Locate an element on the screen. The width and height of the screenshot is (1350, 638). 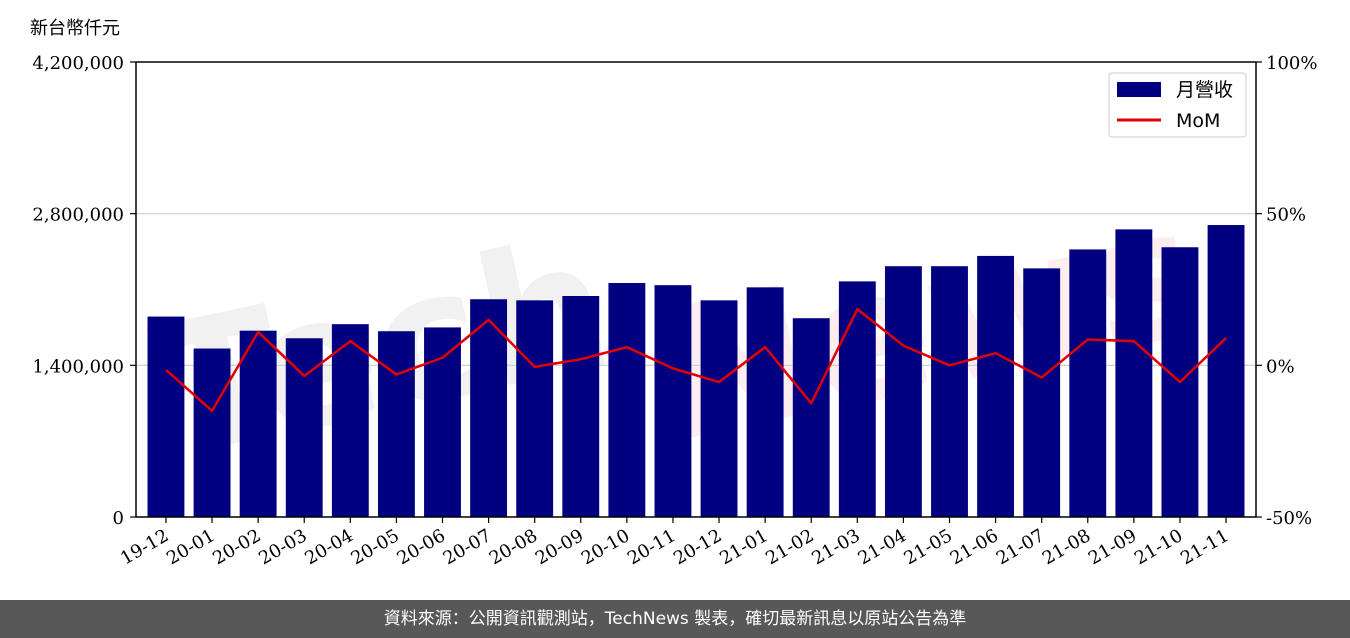
x-tick-label: 21-07 is located at coordinates (1020, 547).